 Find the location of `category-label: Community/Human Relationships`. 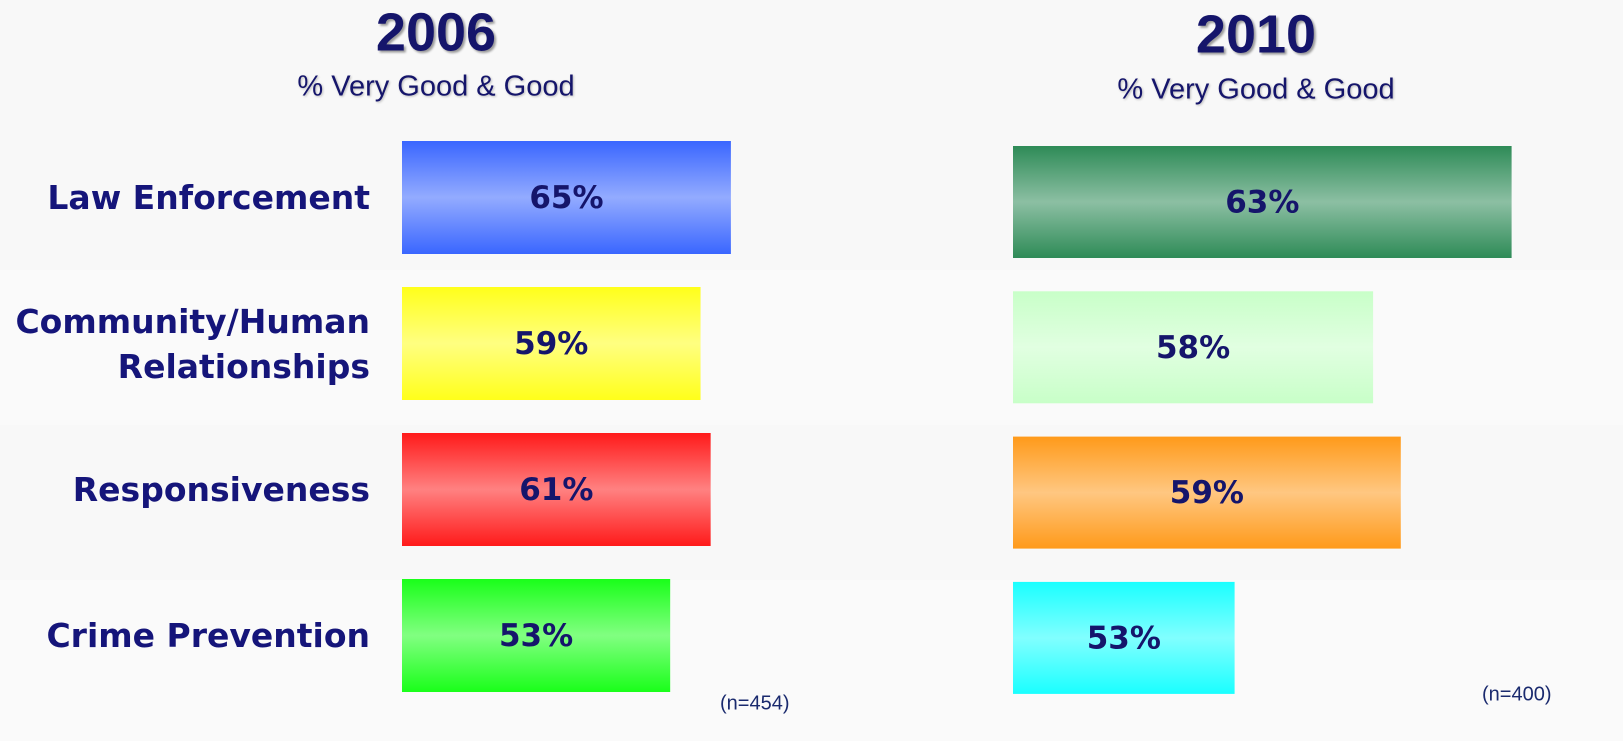

category-label: Community/Human Relationships is located at coordinates (185, 343).